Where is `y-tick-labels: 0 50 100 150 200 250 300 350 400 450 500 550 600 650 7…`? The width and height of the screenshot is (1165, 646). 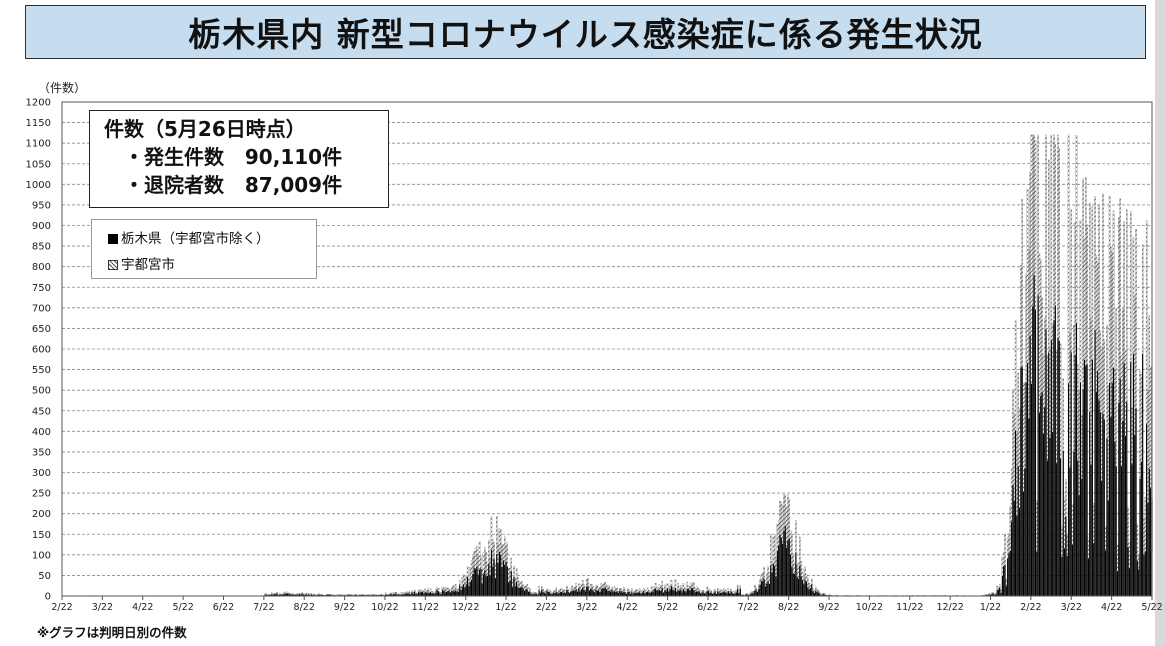
y-tick-labels: 0 50 100 150 200 250 300 350 400 450 500 550 600 650 7… is located at coordinates (38, 350).